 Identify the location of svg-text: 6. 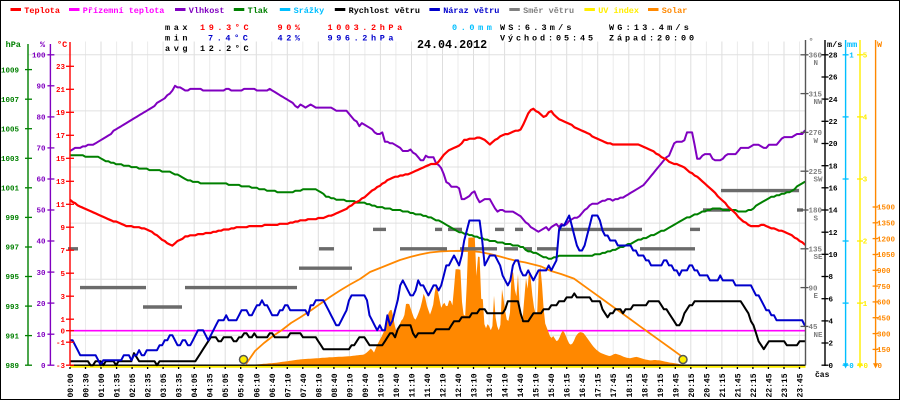
(831, 300).